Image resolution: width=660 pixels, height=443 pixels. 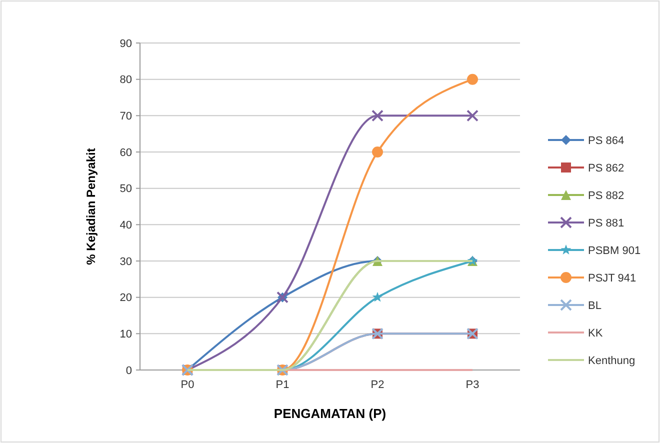 What do you see at coordinates (126, 189) in the screenshot?
I see `y-tick-label: 50` at bounding box center [126, 189].